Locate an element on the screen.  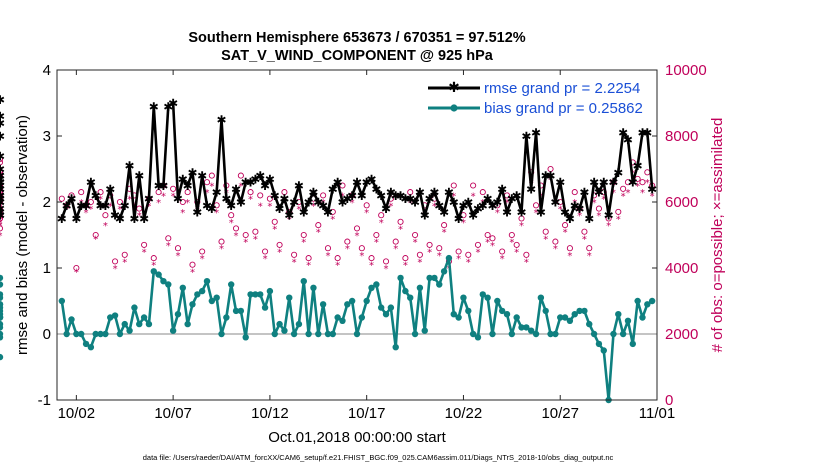
y-right-tick-label: 0 is located at coordinates (669, 400).